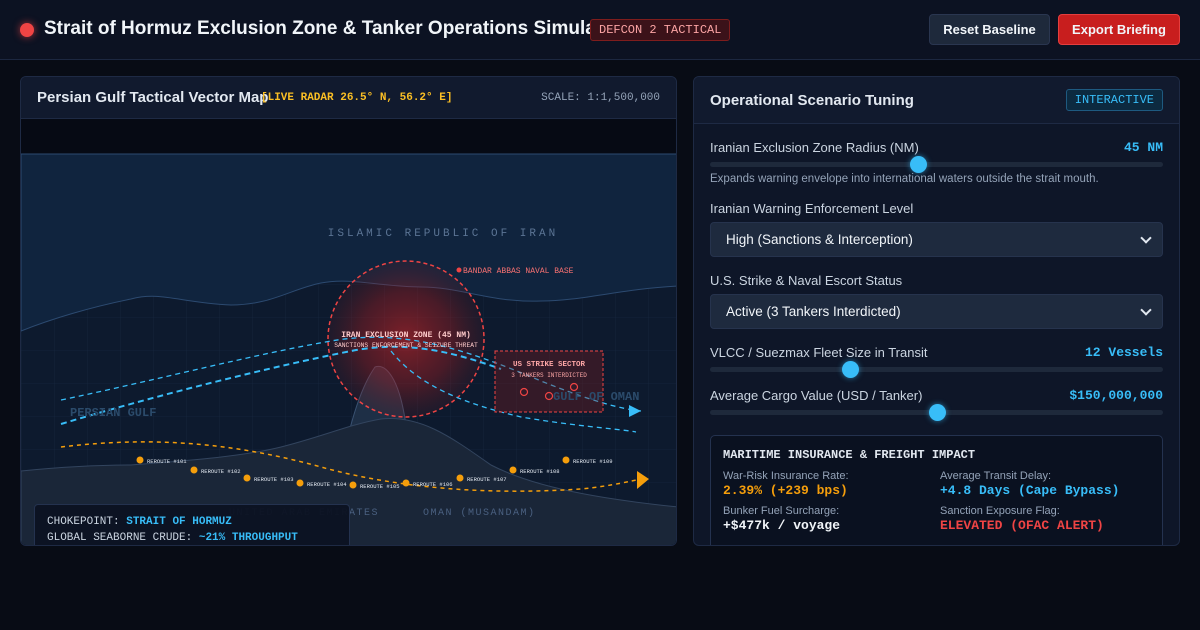  I want to click on persian-gulf-label: PERSIAN GULF, so click(113, 413).